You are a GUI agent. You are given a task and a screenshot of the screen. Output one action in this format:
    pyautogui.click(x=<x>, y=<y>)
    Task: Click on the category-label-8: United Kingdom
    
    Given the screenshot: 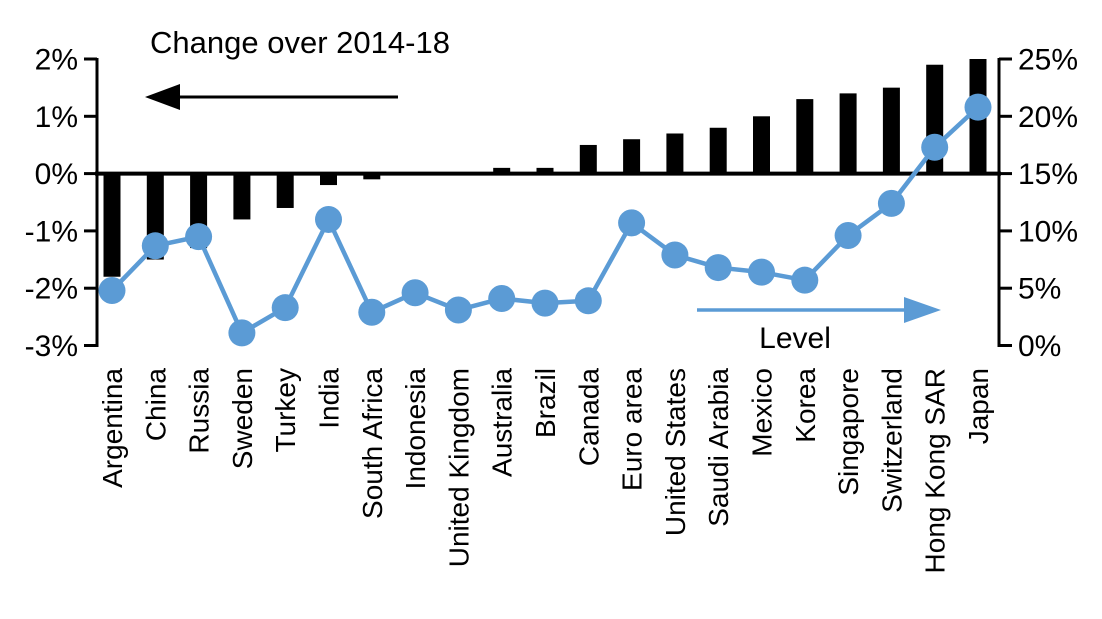 What is the action you would take?
    pyautogui.click(x=458, y=467)
    